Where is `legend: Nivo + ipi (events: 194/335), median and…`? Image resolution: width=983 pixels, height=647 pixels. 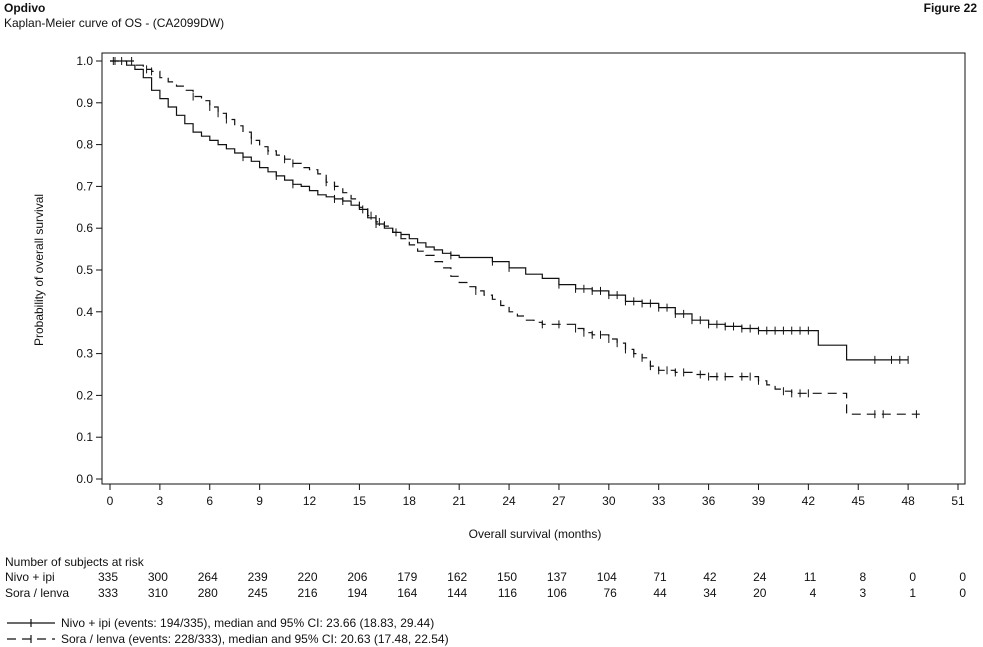
legend: Nivo + ipi (events: 194/335), median and… is located at coordinates (228, 631).